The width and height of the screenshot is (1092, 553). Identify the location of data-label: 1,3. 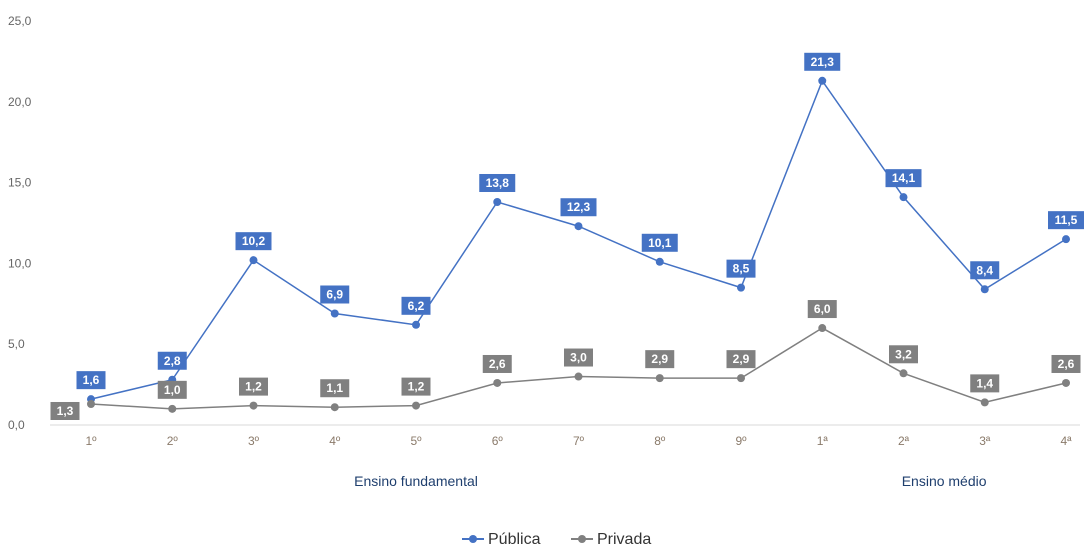
(65, 411).